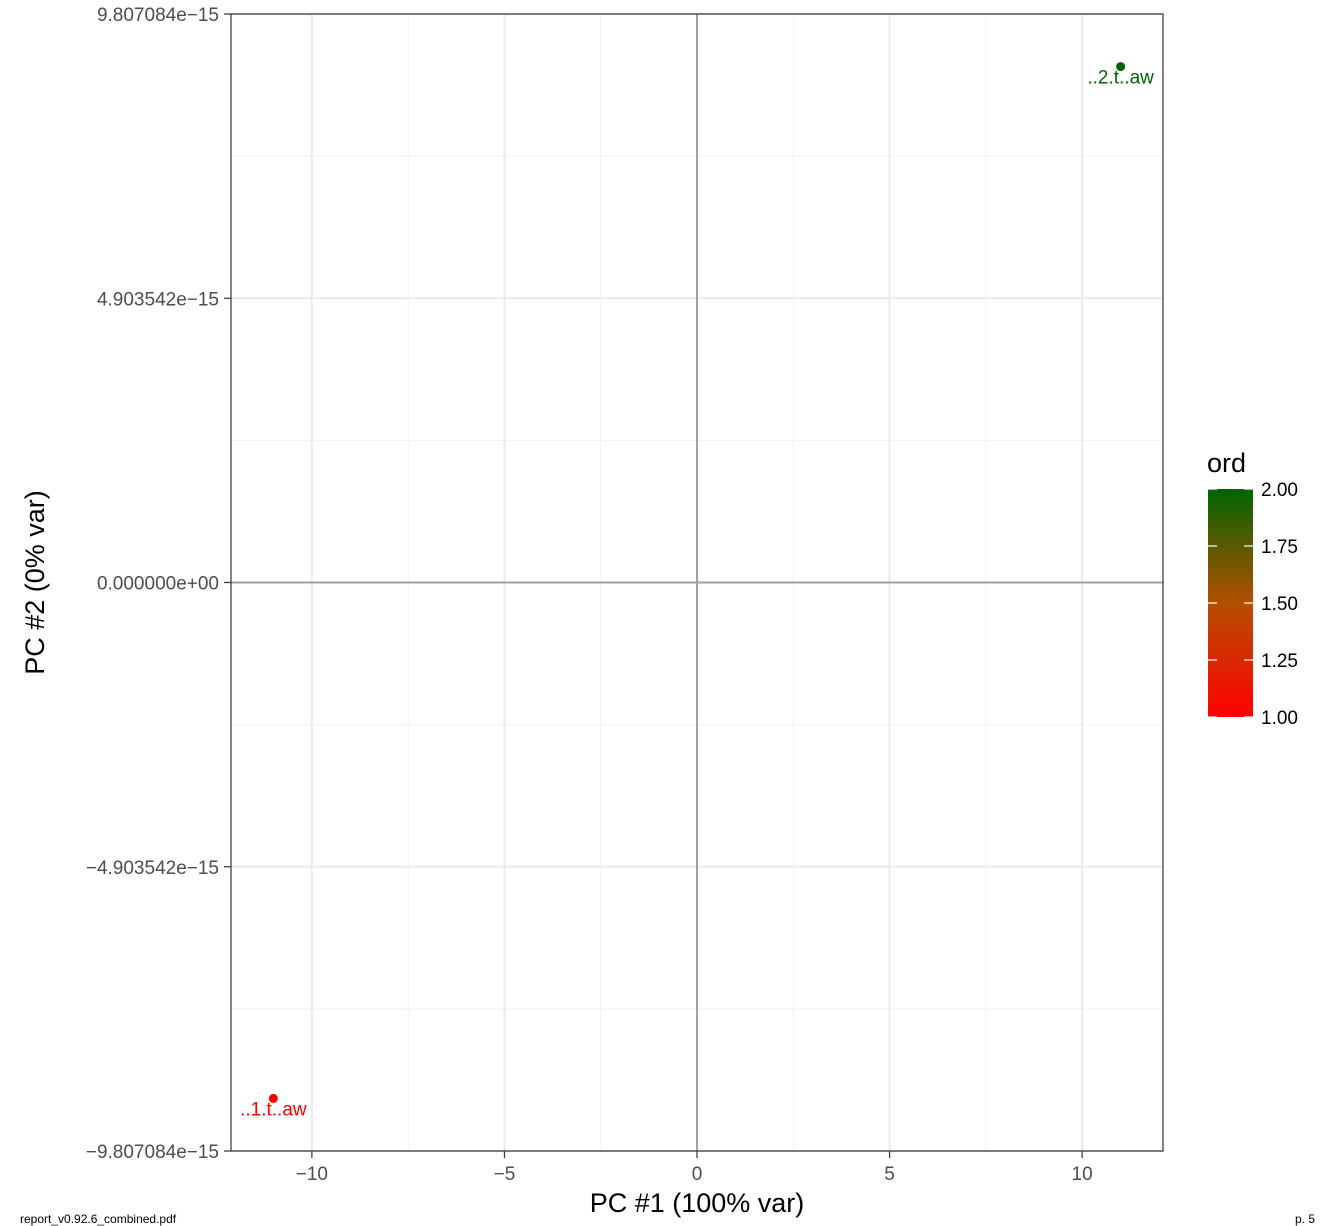 This screenshot has width=1323, height=1226. What do you see at coordinates (158, 299) in the screenshot?
I see `y-tick-label: 4.903542e−15` at bounding box center [158, 299].